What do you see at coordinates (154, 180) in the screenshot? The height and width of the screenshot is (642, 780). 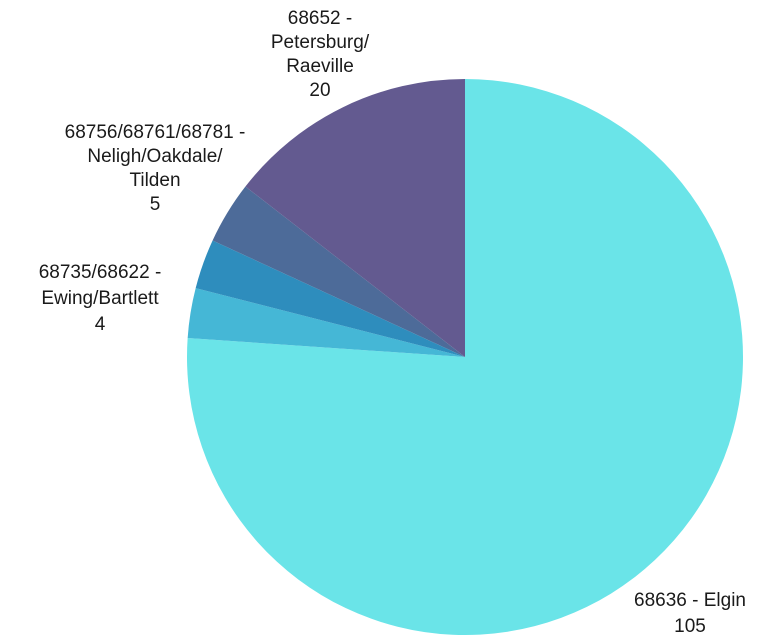 I see `slice-name-label: Tilden` at bounding box center [154, 180].